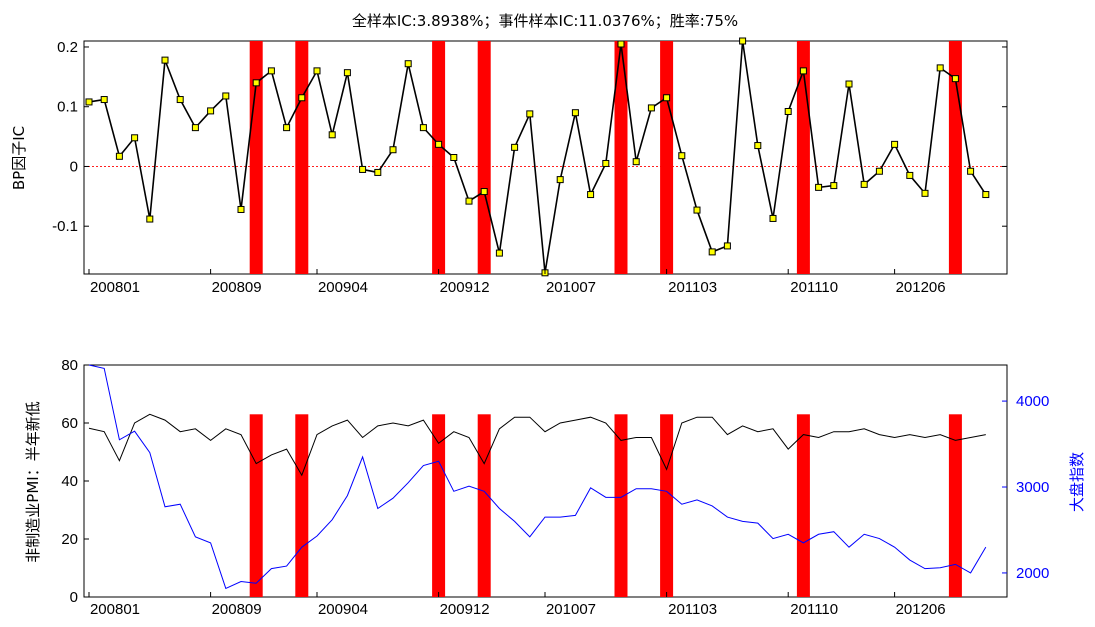 This screenshot has height=627, width=1095. Describe the element at coordinates (67, 107) in the screenshot. I see `y-tick-label: 0.1` at that location.